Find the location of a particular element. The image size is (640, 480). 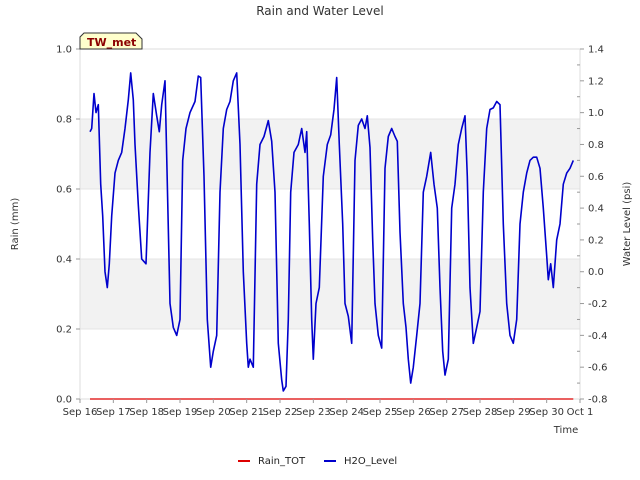

x-tick-4: Sep 20 is located at coordinates (213, 412).